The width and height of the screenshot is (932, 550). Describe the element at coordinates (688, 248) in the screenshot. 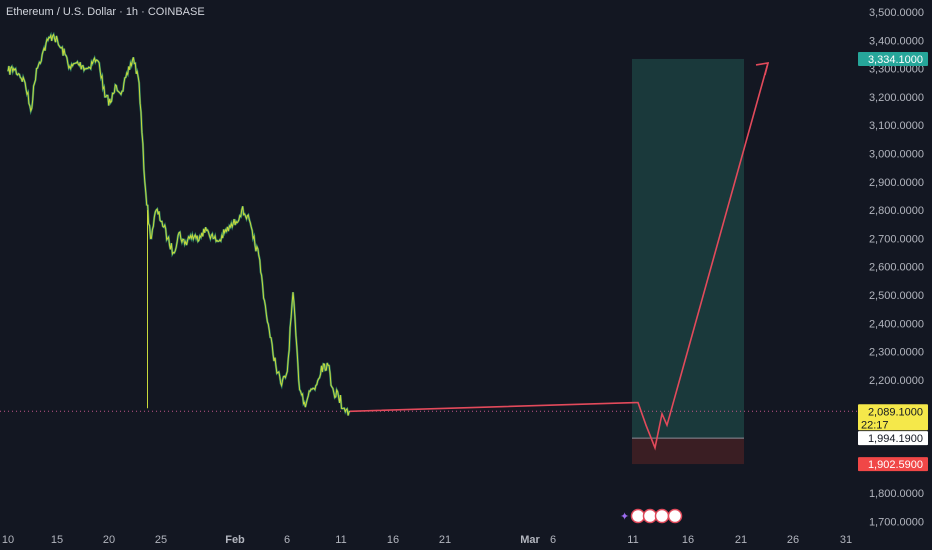

I see `target-zone` at that location.